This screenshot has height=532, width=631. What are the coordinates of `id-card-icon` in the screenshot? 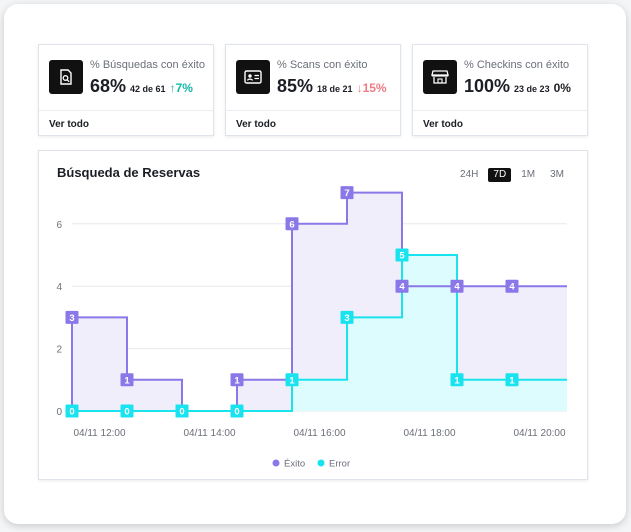 It's located at (253, 77).